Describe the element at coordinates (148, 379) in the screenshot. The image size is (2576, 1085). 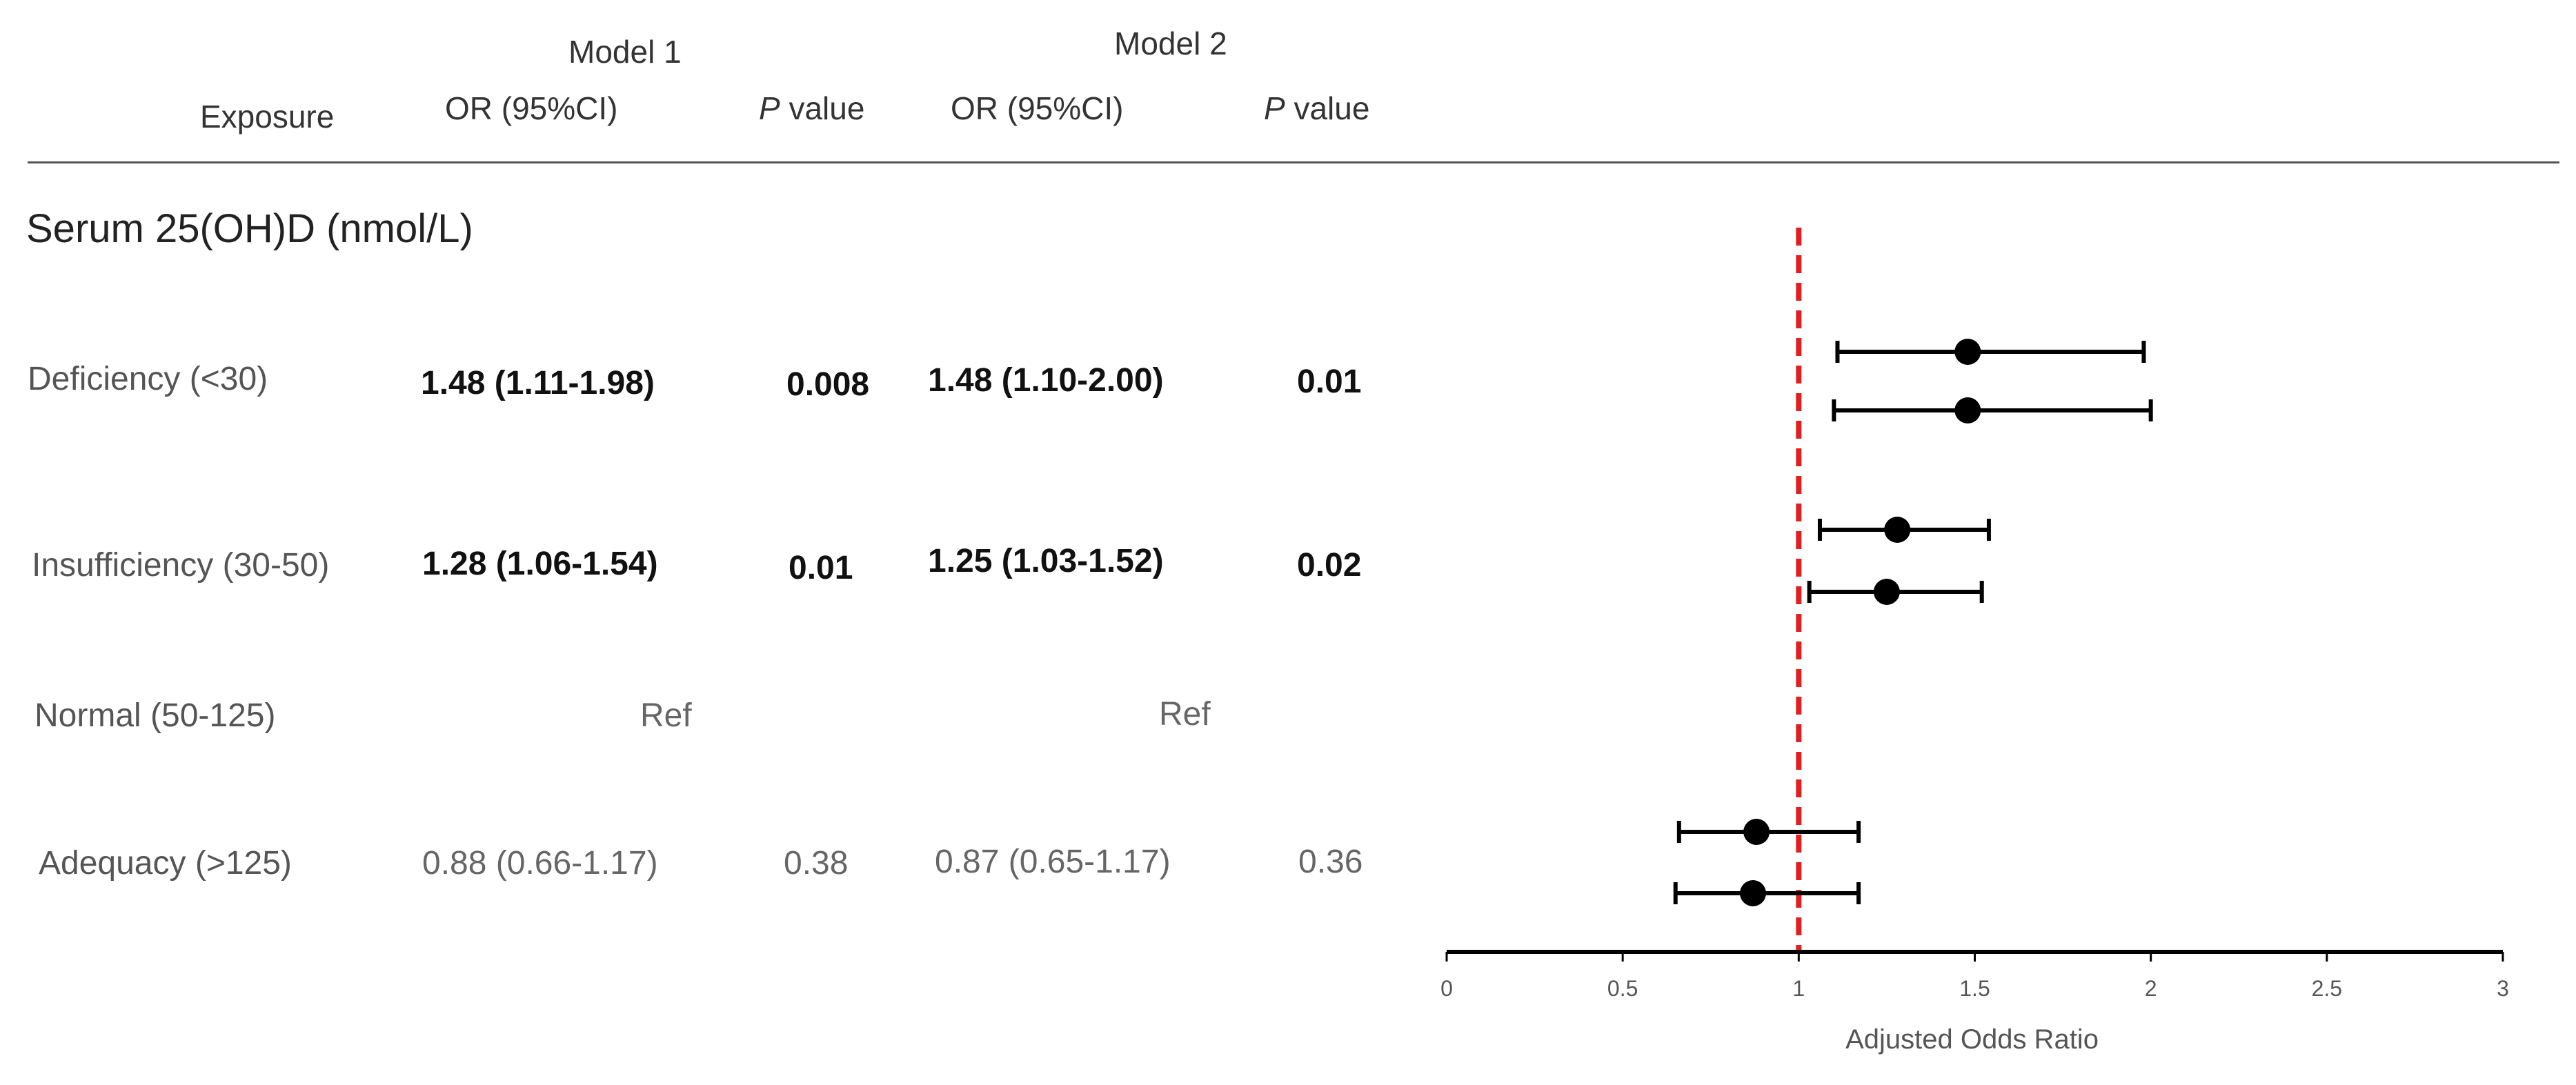
I see `row-label-deficiency: Deficiency (<30)` at that location.